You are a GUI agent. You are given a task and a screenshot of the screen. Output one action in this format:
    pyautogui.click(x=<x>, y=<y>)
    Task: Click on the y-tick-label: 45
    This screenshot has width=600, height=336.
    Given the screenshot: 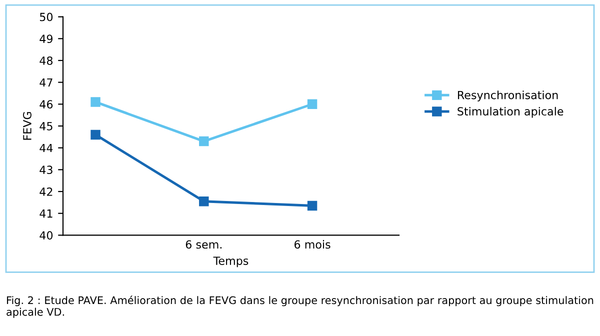 What is the action you would take?
    pyautogui.click(x=46, y=126)
    